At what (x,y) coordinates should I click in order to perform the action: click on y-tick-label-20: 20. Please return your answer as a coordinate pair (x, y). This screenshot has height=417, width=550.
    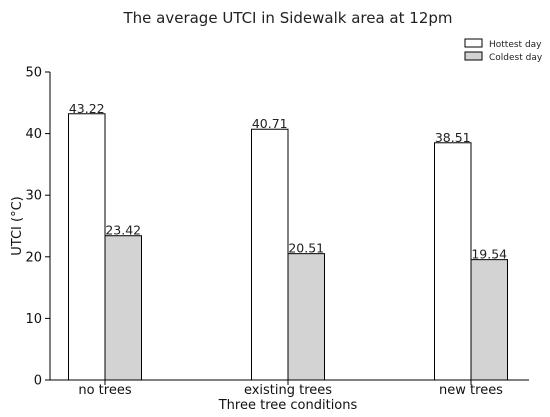
    Looking at the image, I should click on (33, 257).